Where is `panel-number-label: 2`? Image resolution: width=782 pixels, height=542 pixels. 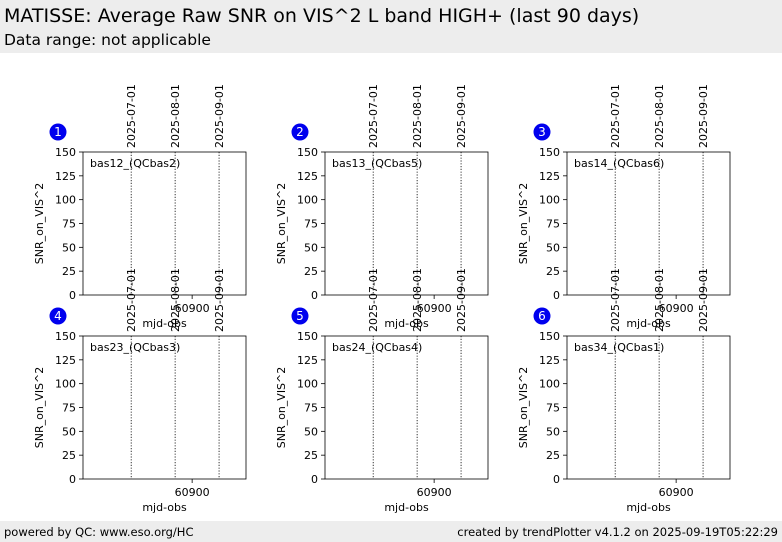 panel-number-label: 2 is located at coordinates (300, 132).